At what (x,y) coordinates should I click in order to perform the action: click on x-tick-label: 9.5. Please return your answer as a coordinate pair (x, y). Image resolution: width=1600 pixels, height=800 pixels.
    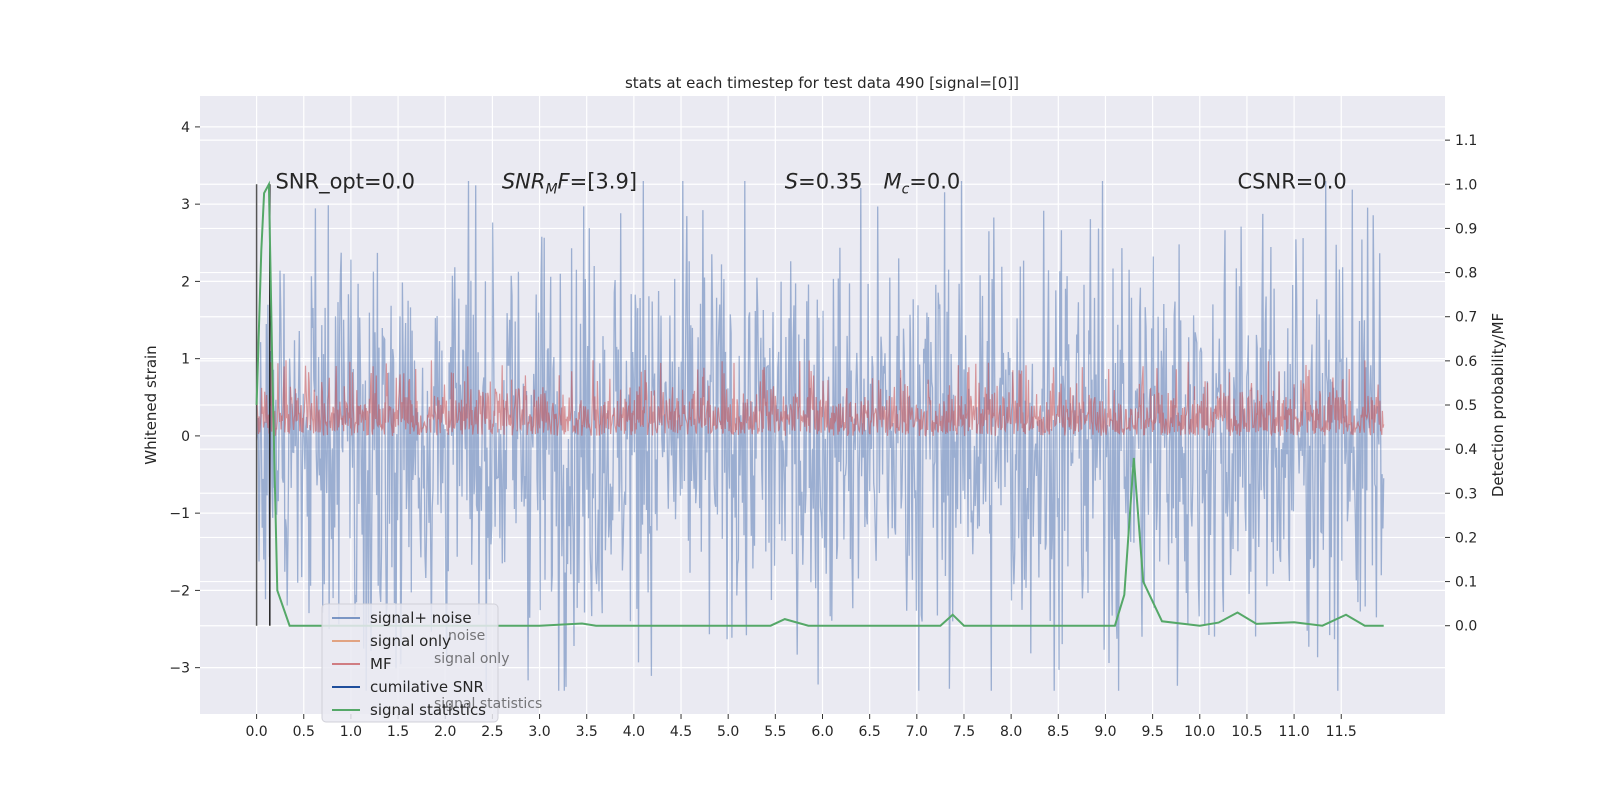
    Looking at the image, I should click on (1152, 732).